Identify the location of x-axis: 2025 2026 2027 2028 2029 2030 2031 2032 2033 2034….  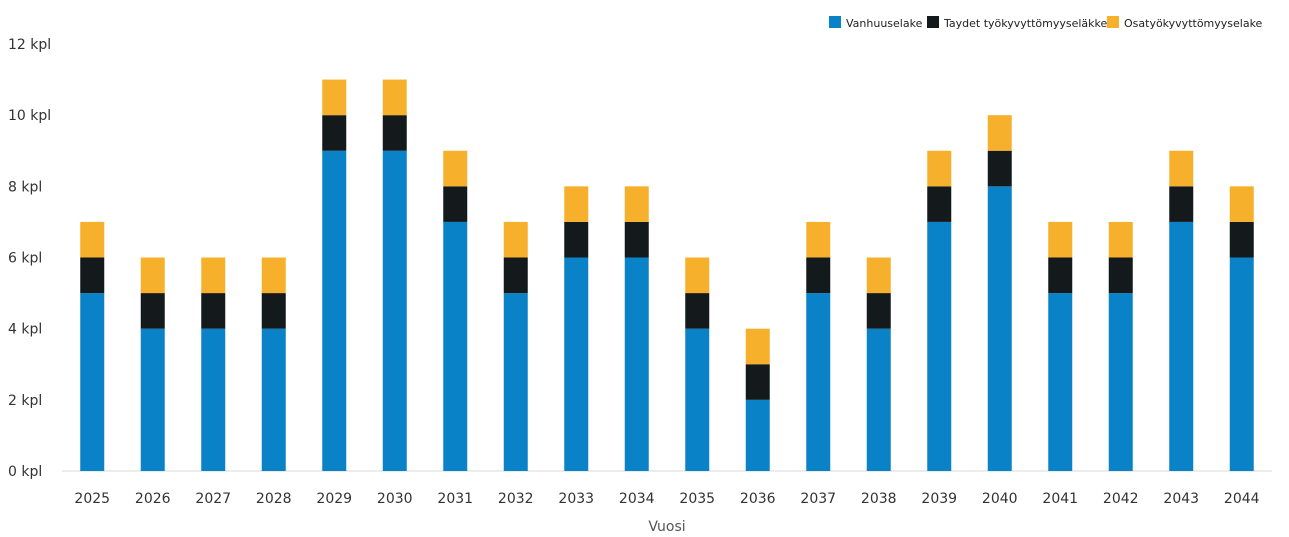
(667, 488).